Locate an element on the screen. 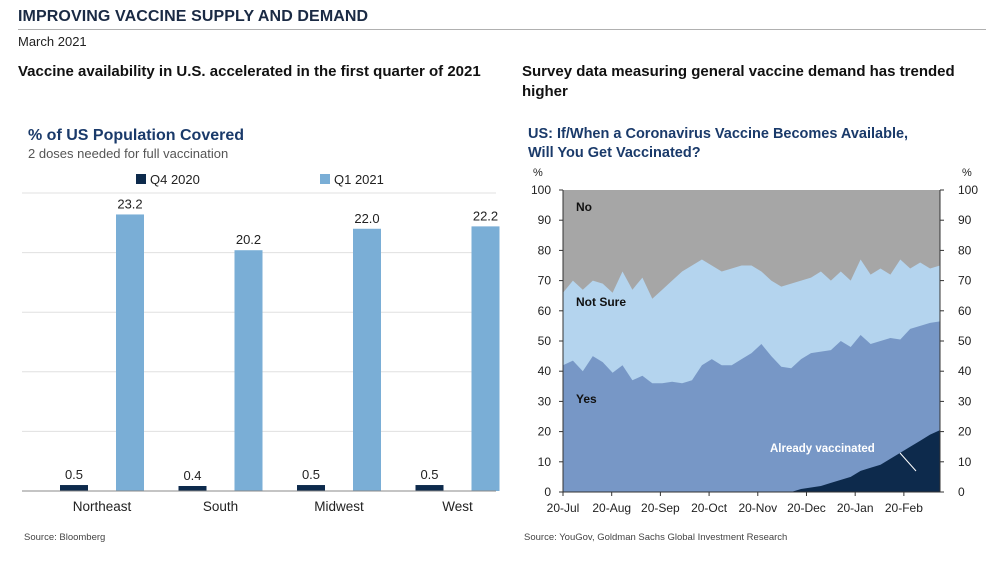  x-tick-label: 20-Jan is located at coordinates (855, 508).